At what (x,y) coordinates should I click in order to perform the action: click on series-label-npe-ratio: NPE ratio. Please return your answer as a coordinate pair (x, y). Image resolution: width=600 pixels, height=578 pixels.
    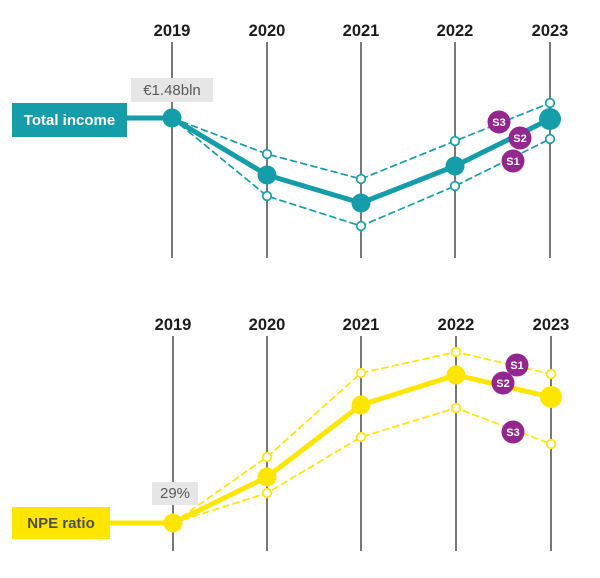
    Looking at the image, I should click on (61, 523).